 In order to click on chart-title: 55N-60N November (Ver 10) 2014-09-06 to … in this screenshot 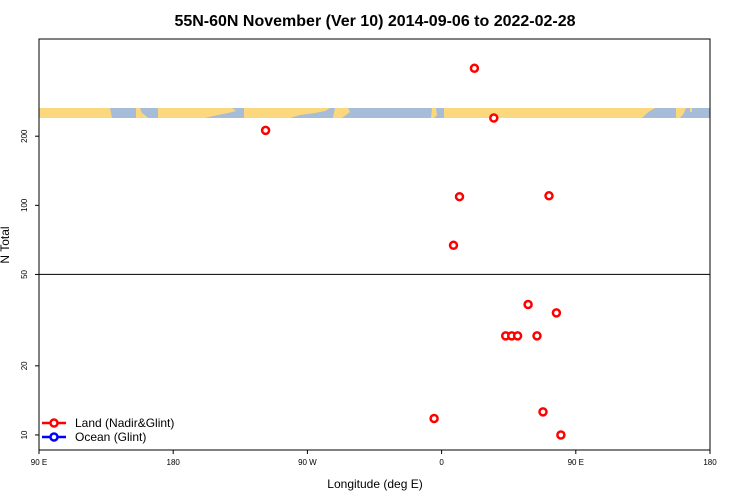, I will do `click(374, 21)`.